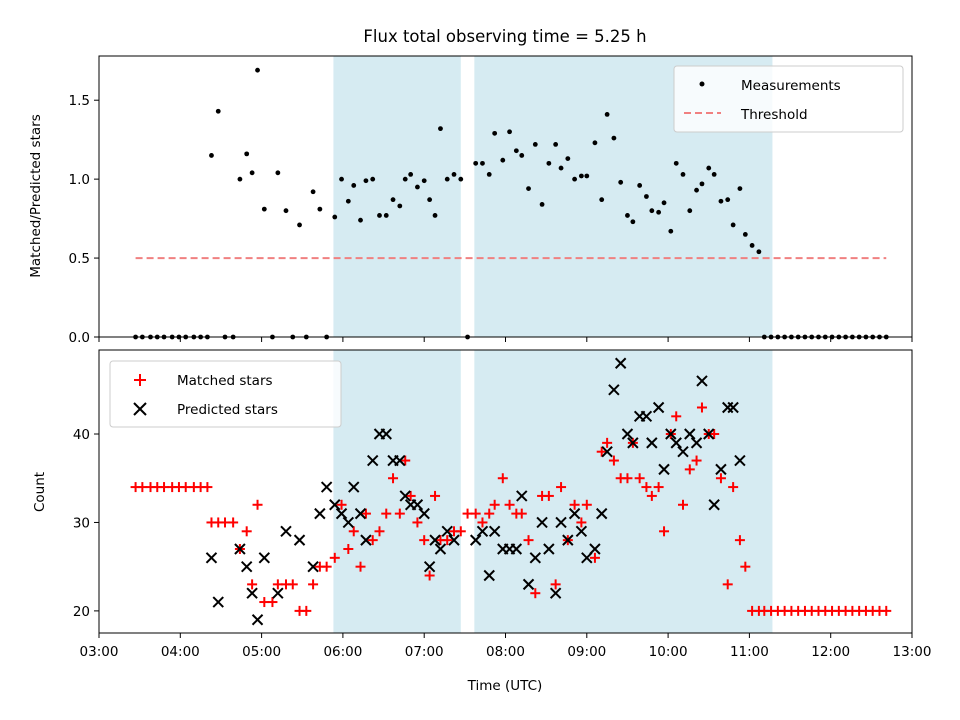 Image resolution: width=960 pixels, height=720 pixels. Describe the element at coordinates (424, 652) in the screenshot. I see `x-tick-label: 07:00` at that location.